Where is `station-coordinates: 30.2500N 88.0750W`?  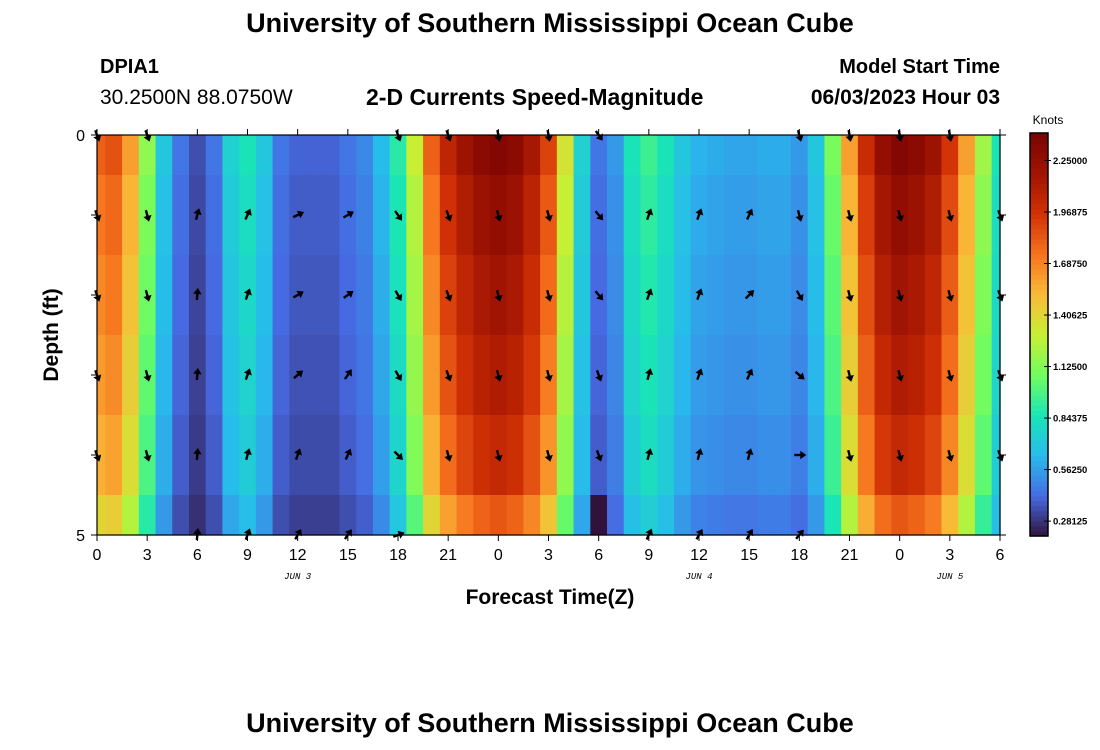
station-coordinates: 30.2500N 88.0750W is located at coordinates (196, 97).